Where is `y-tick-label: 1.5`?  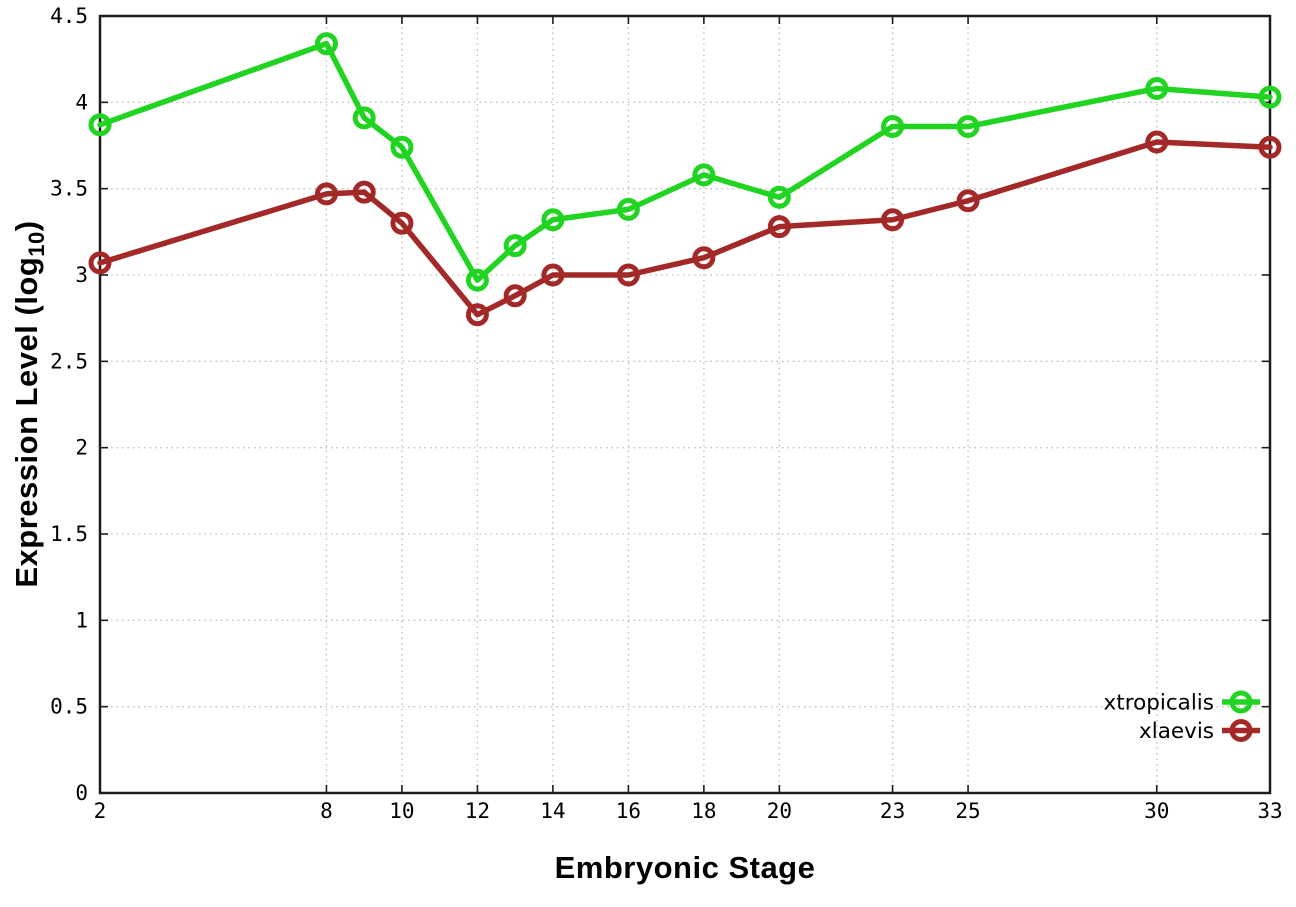
y-tick-label: 1.5 is located at coordinates (69, 534).